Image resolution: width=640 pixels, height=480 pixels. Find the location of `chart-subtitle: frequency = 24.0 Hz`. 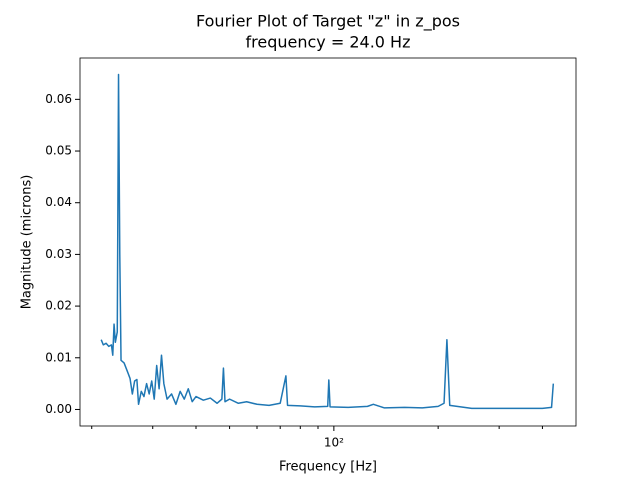

chart-subtitle: frequency = 24.0 Hz is located at coordinates (328, 42).